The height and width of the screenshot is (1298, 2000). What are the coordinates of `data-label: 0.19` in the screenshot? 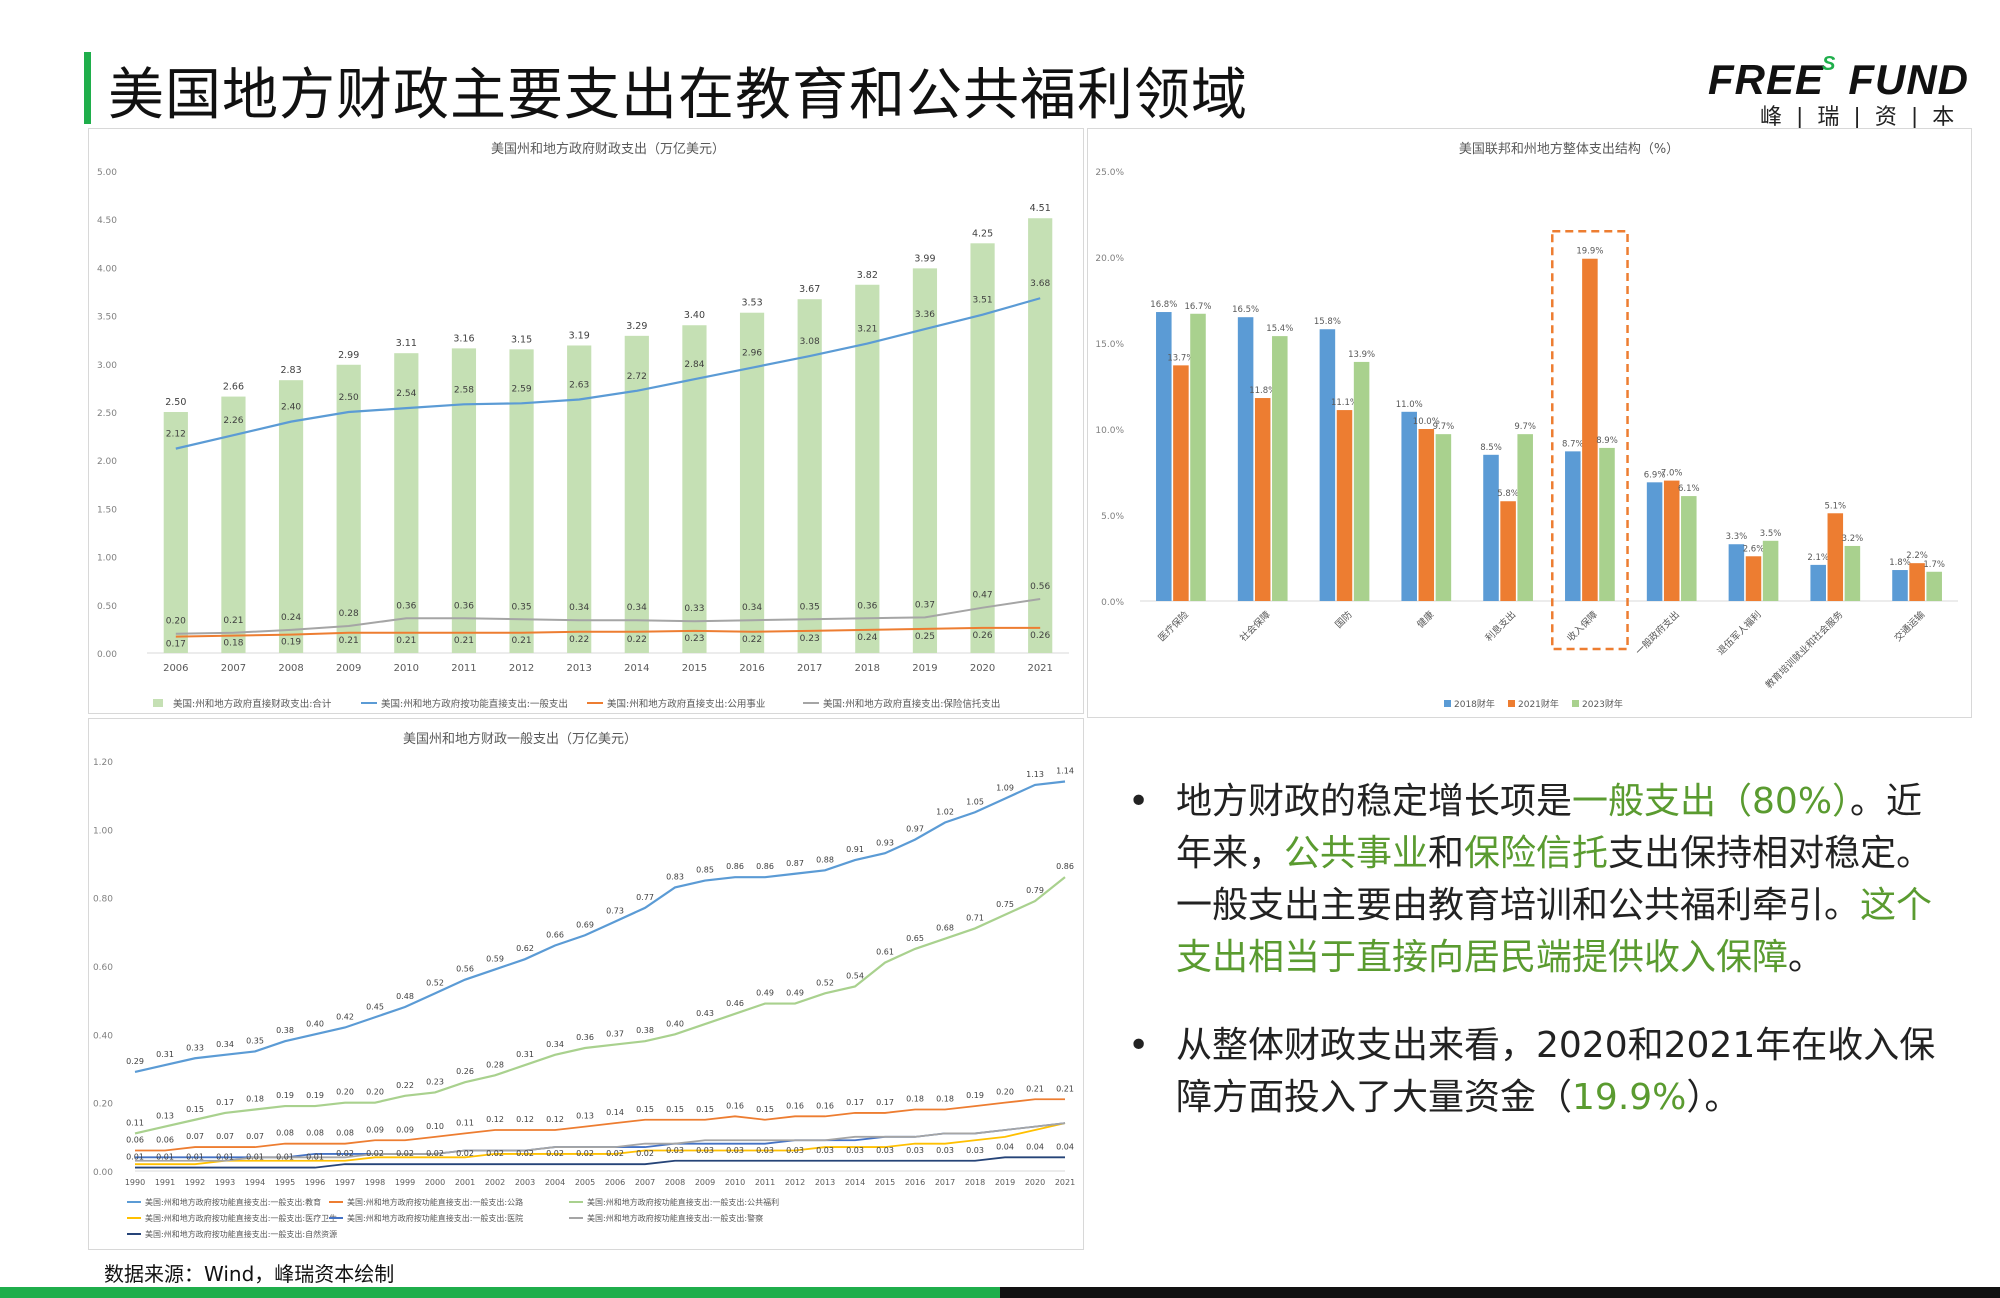 It's located at (285, 1095).